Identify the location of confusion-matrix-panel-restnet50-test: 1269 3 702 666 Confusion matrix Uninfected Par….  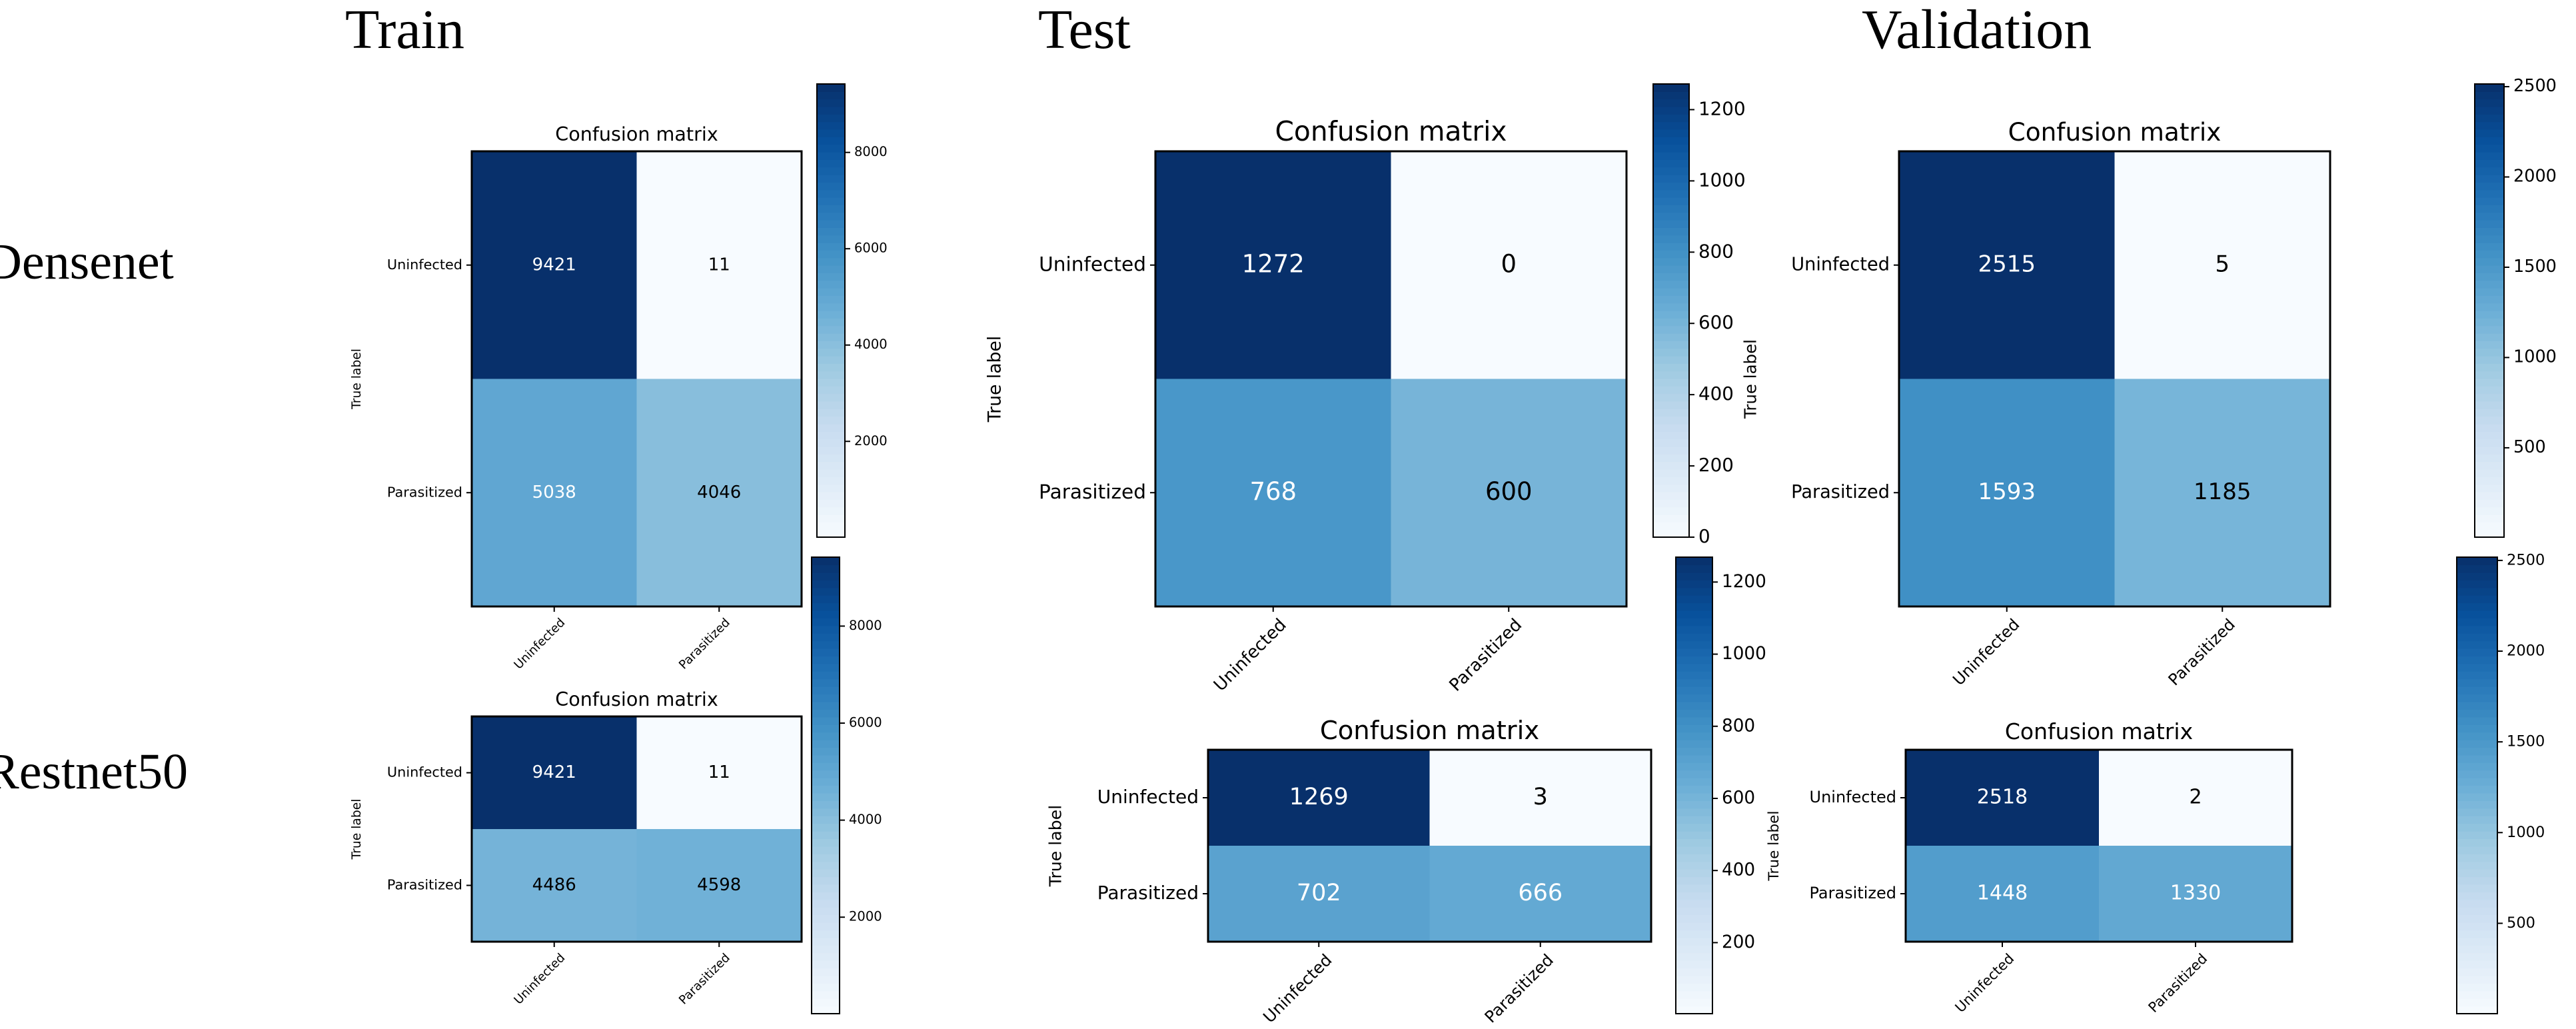
(1405, 792).